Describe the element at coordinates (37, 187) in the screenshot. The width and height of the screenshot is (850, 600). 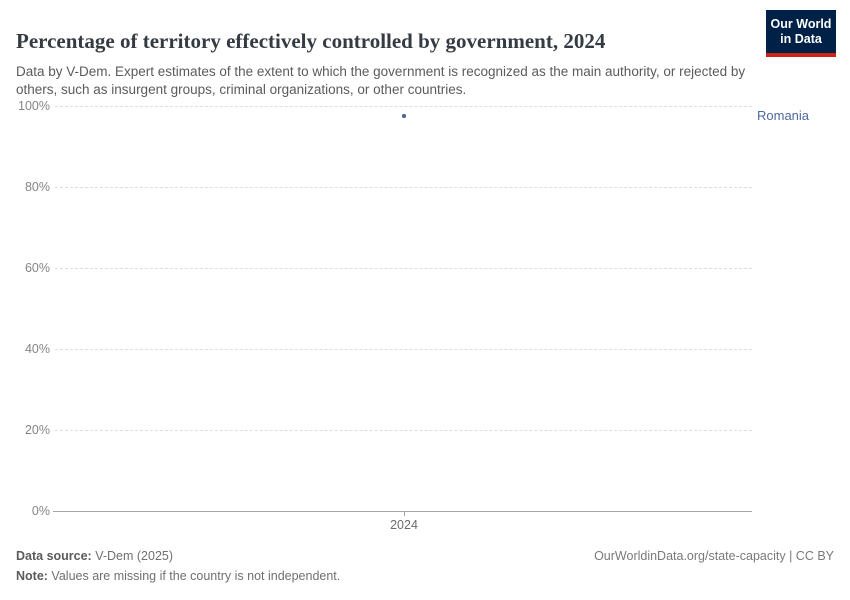
I see `y-tick-label-80%: 80%` at that location.